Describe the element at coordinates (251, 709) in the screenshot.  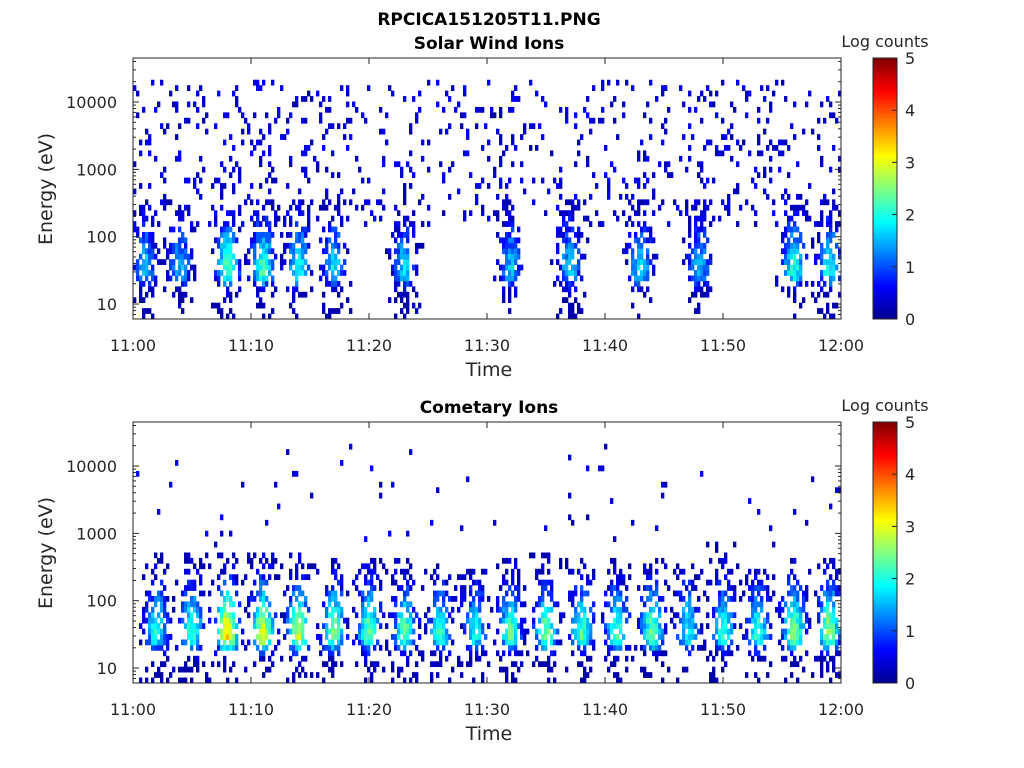
I see `x-tick-label: 11:10` at that location.